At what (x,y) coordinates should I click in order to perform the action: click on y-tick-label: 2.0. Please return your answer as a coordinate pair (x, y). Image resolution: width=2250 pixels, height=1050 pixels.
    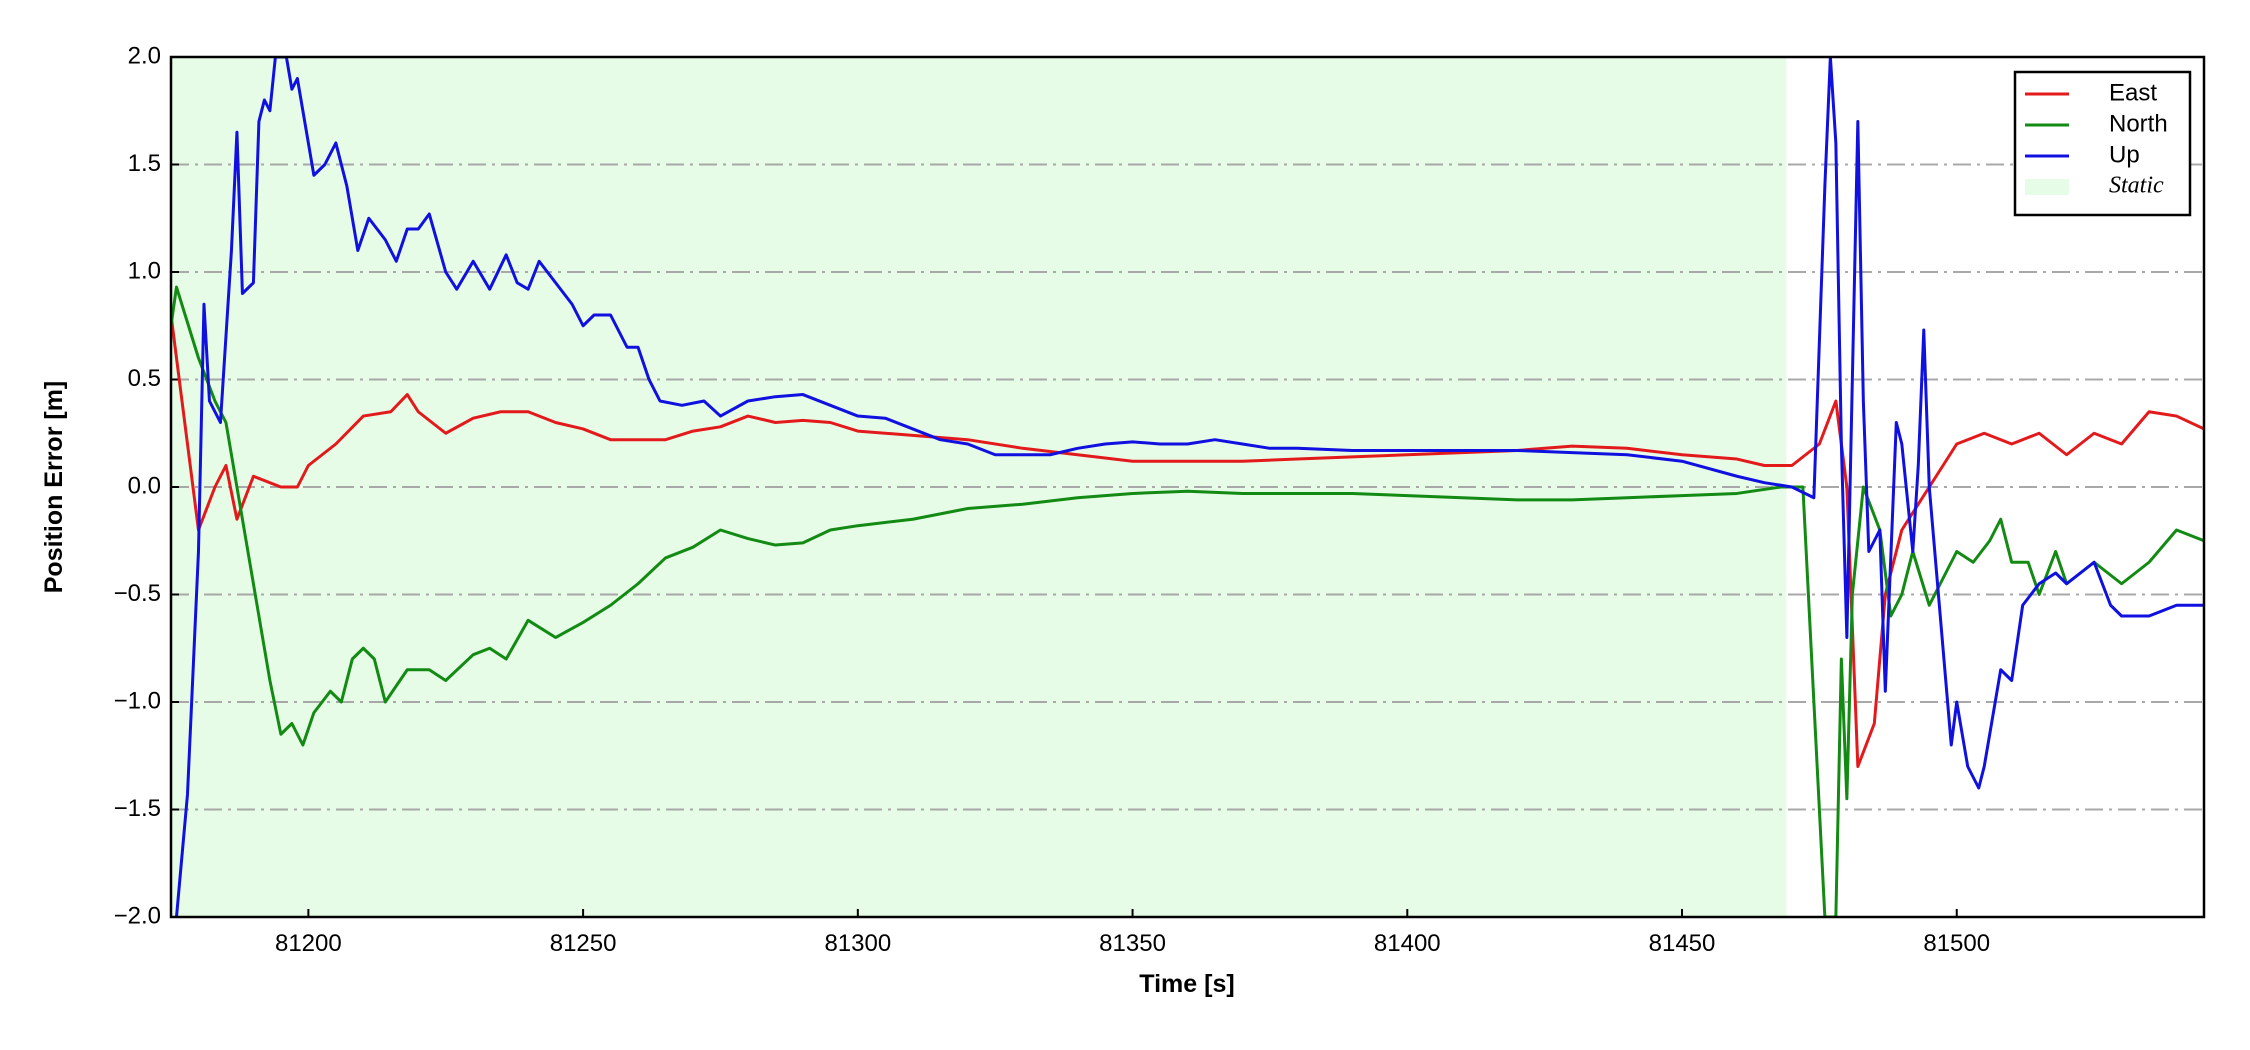
    Looking at the image, I should click on (144, 55).